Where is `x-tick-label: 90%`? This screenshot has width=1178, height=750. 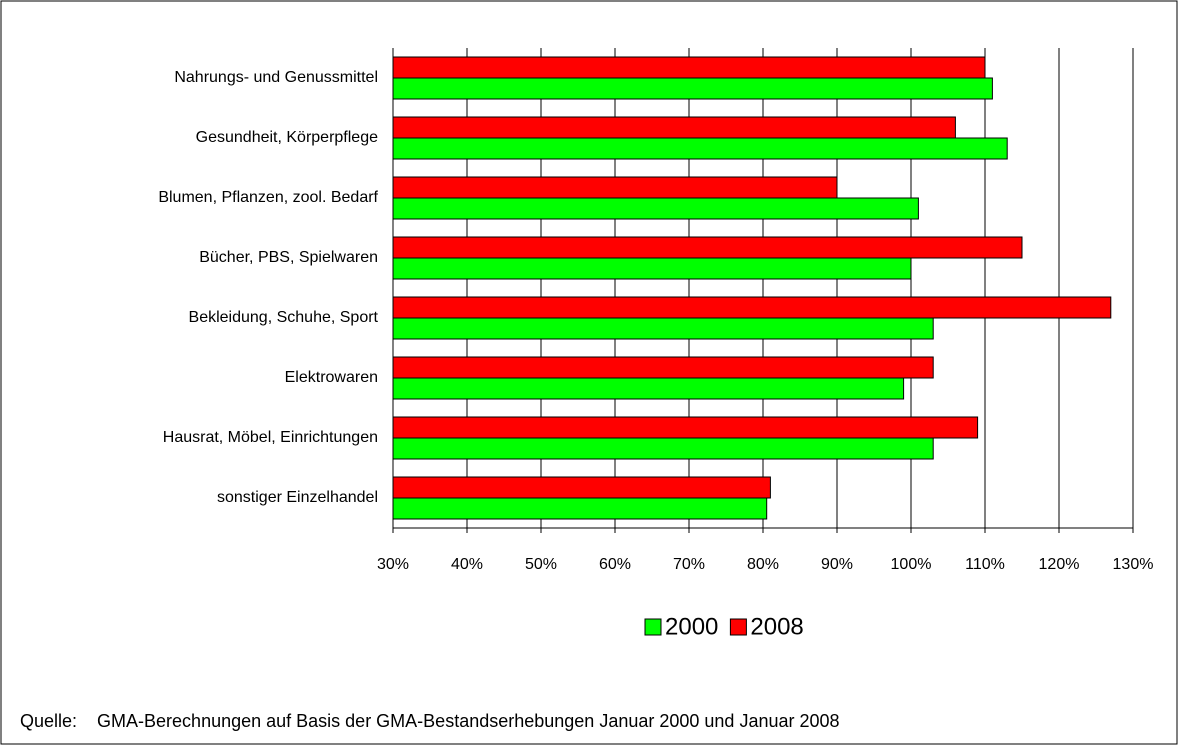
x-tick-label: 90% is located at coordinates (837, 564).